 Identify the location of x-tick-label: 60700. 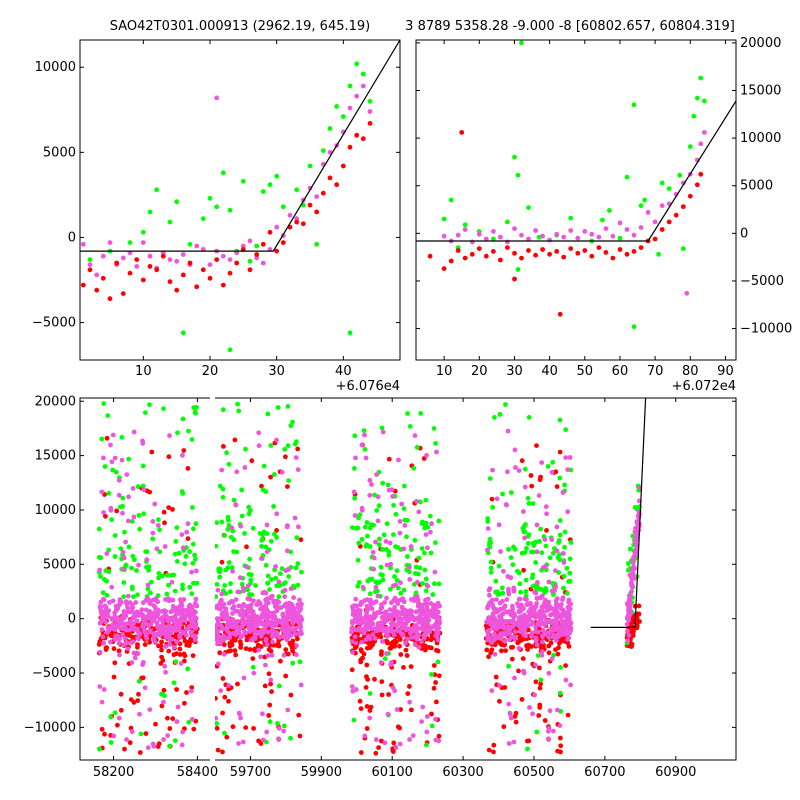
(604, 772).